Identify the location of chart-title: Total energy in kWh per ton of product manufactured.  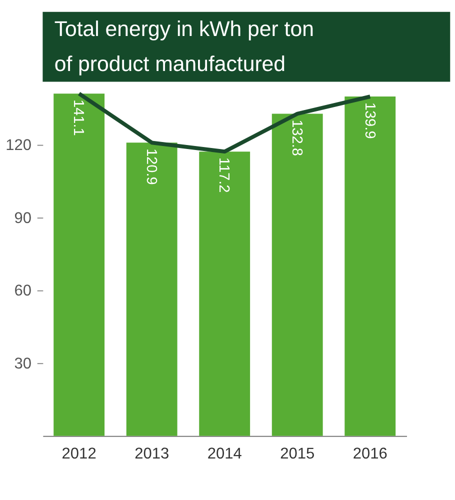
(184, 46).